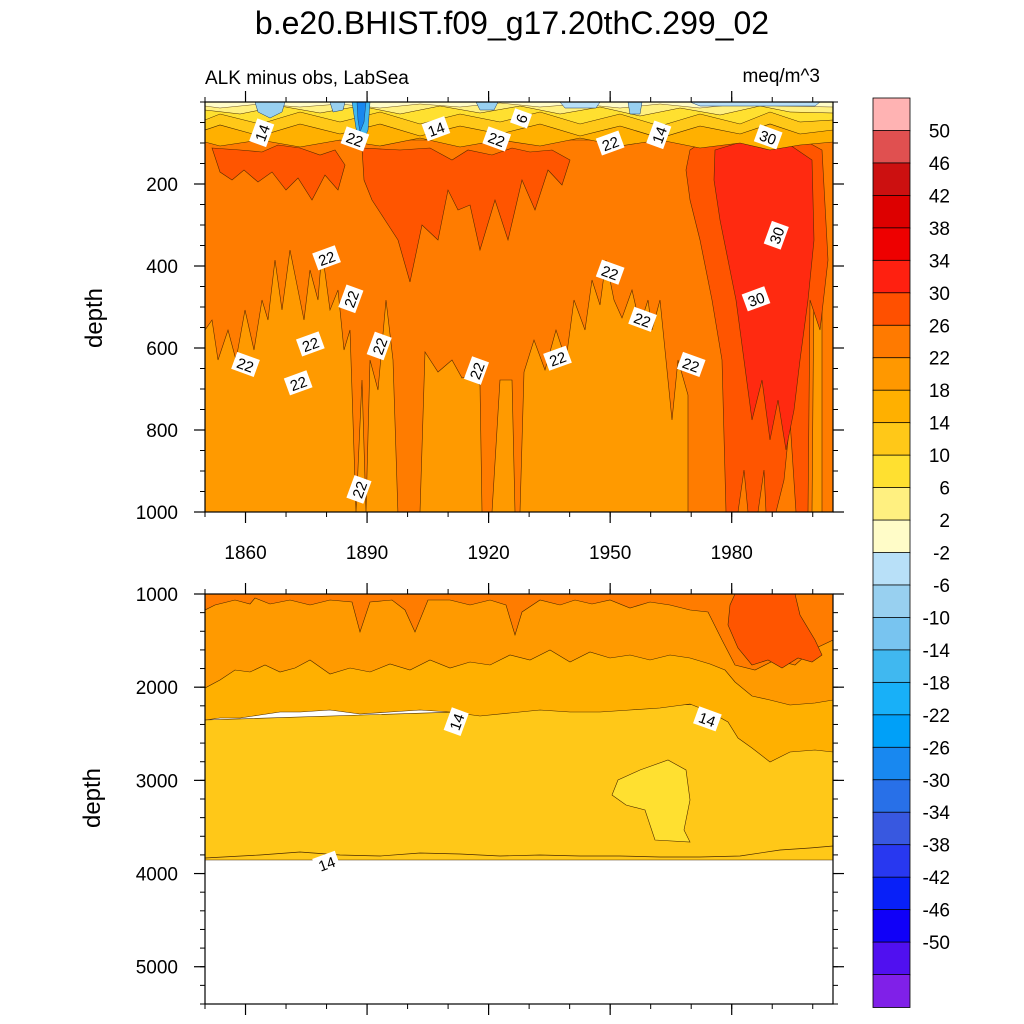 This screenshot has height=1024, width=1024. Describe the element at coordinates (157, 781) in the screenshot. I see `lower-y-tick-label: 3000` at that location.